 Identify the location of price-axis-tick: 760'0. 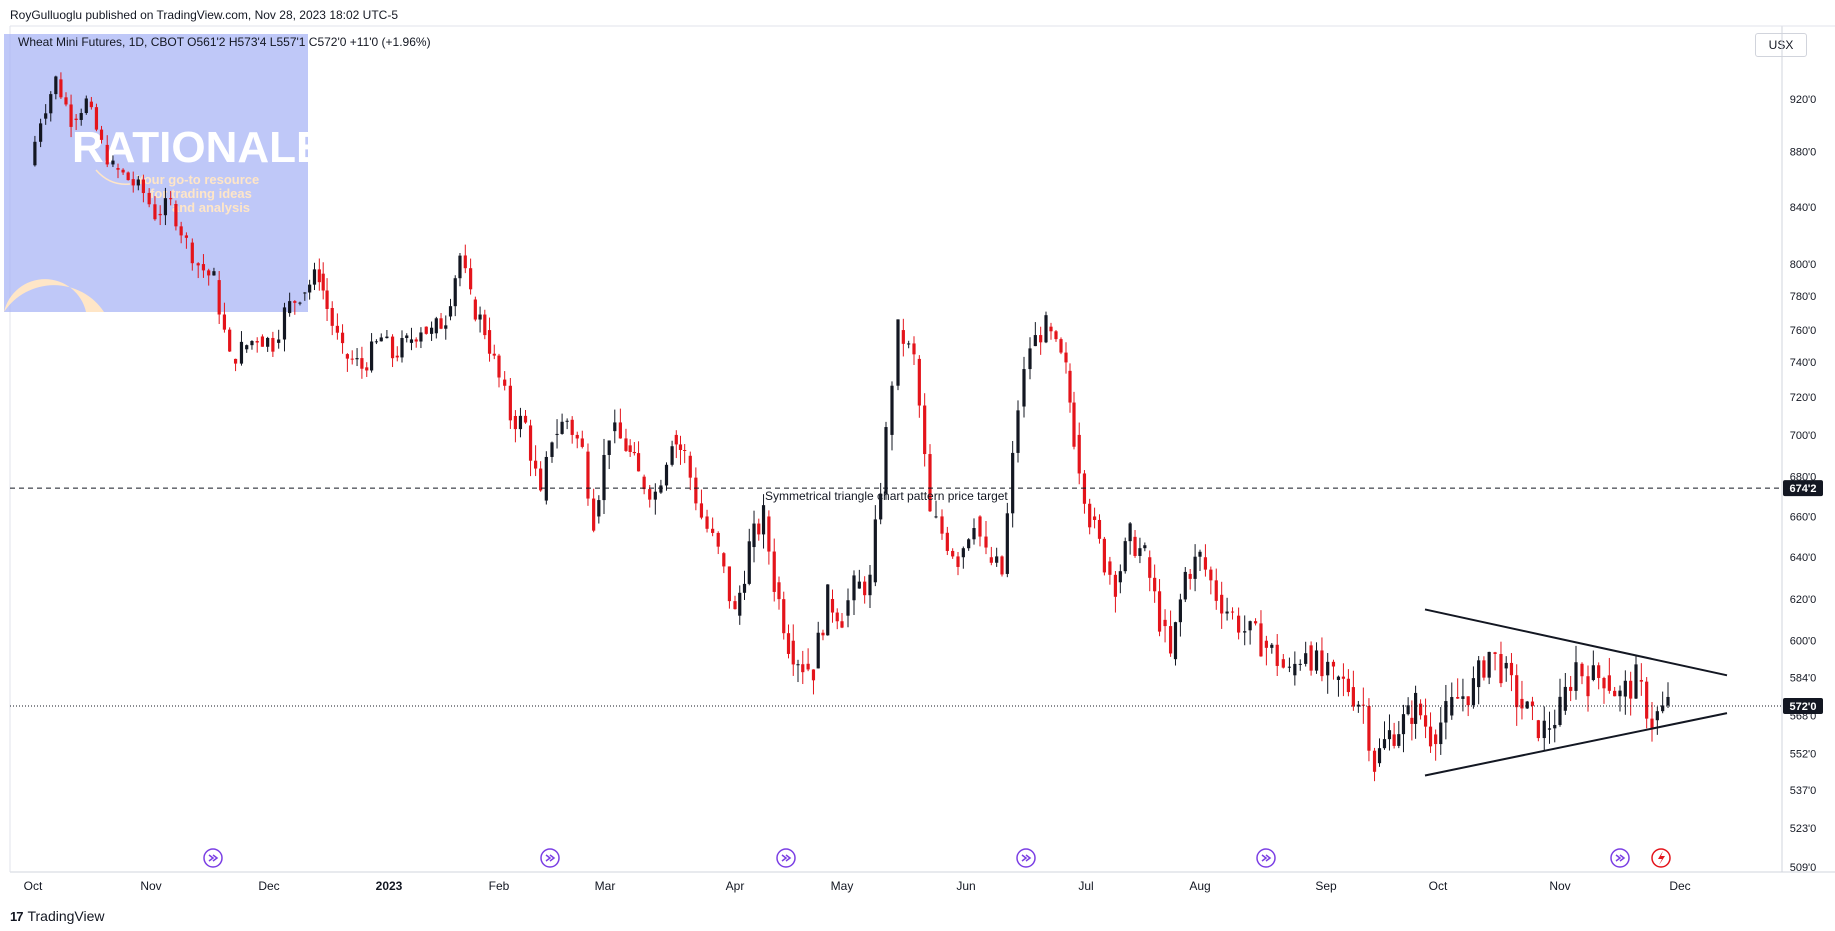
(1803, 331).